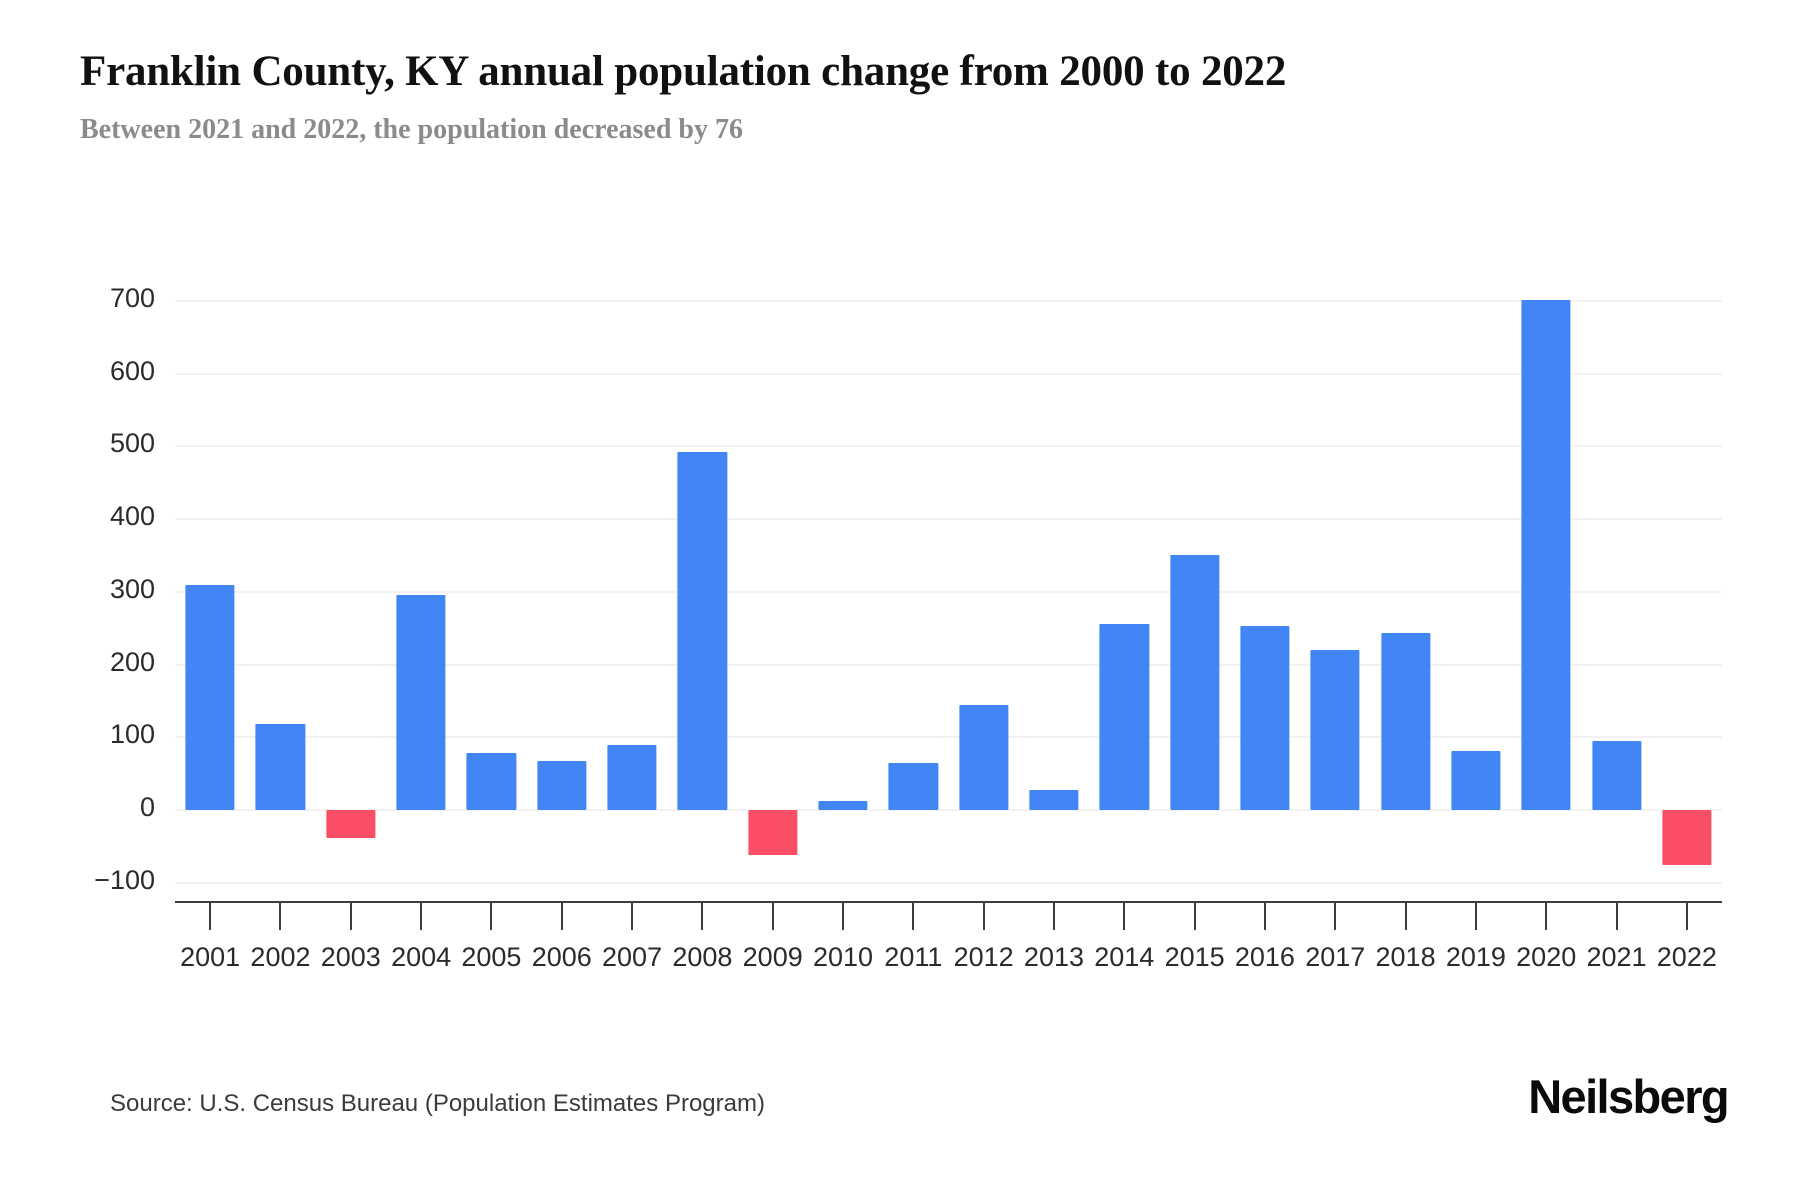  I want to click on x-axis-tick-label: 2008, so click(702, 957).